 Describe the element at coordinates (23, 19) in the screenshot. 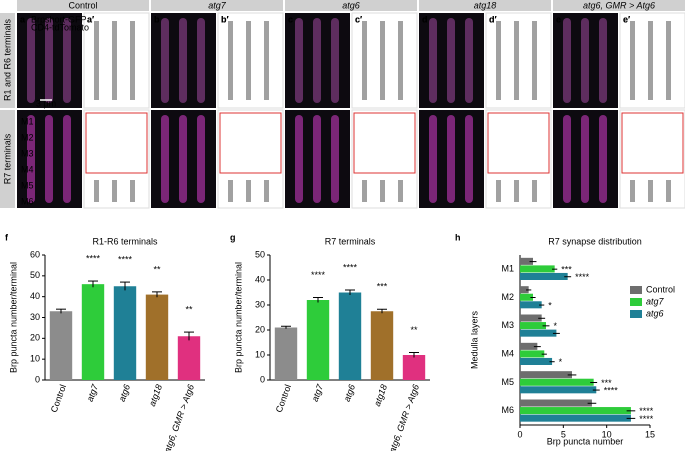

I see `panel-letter: a` at that location.